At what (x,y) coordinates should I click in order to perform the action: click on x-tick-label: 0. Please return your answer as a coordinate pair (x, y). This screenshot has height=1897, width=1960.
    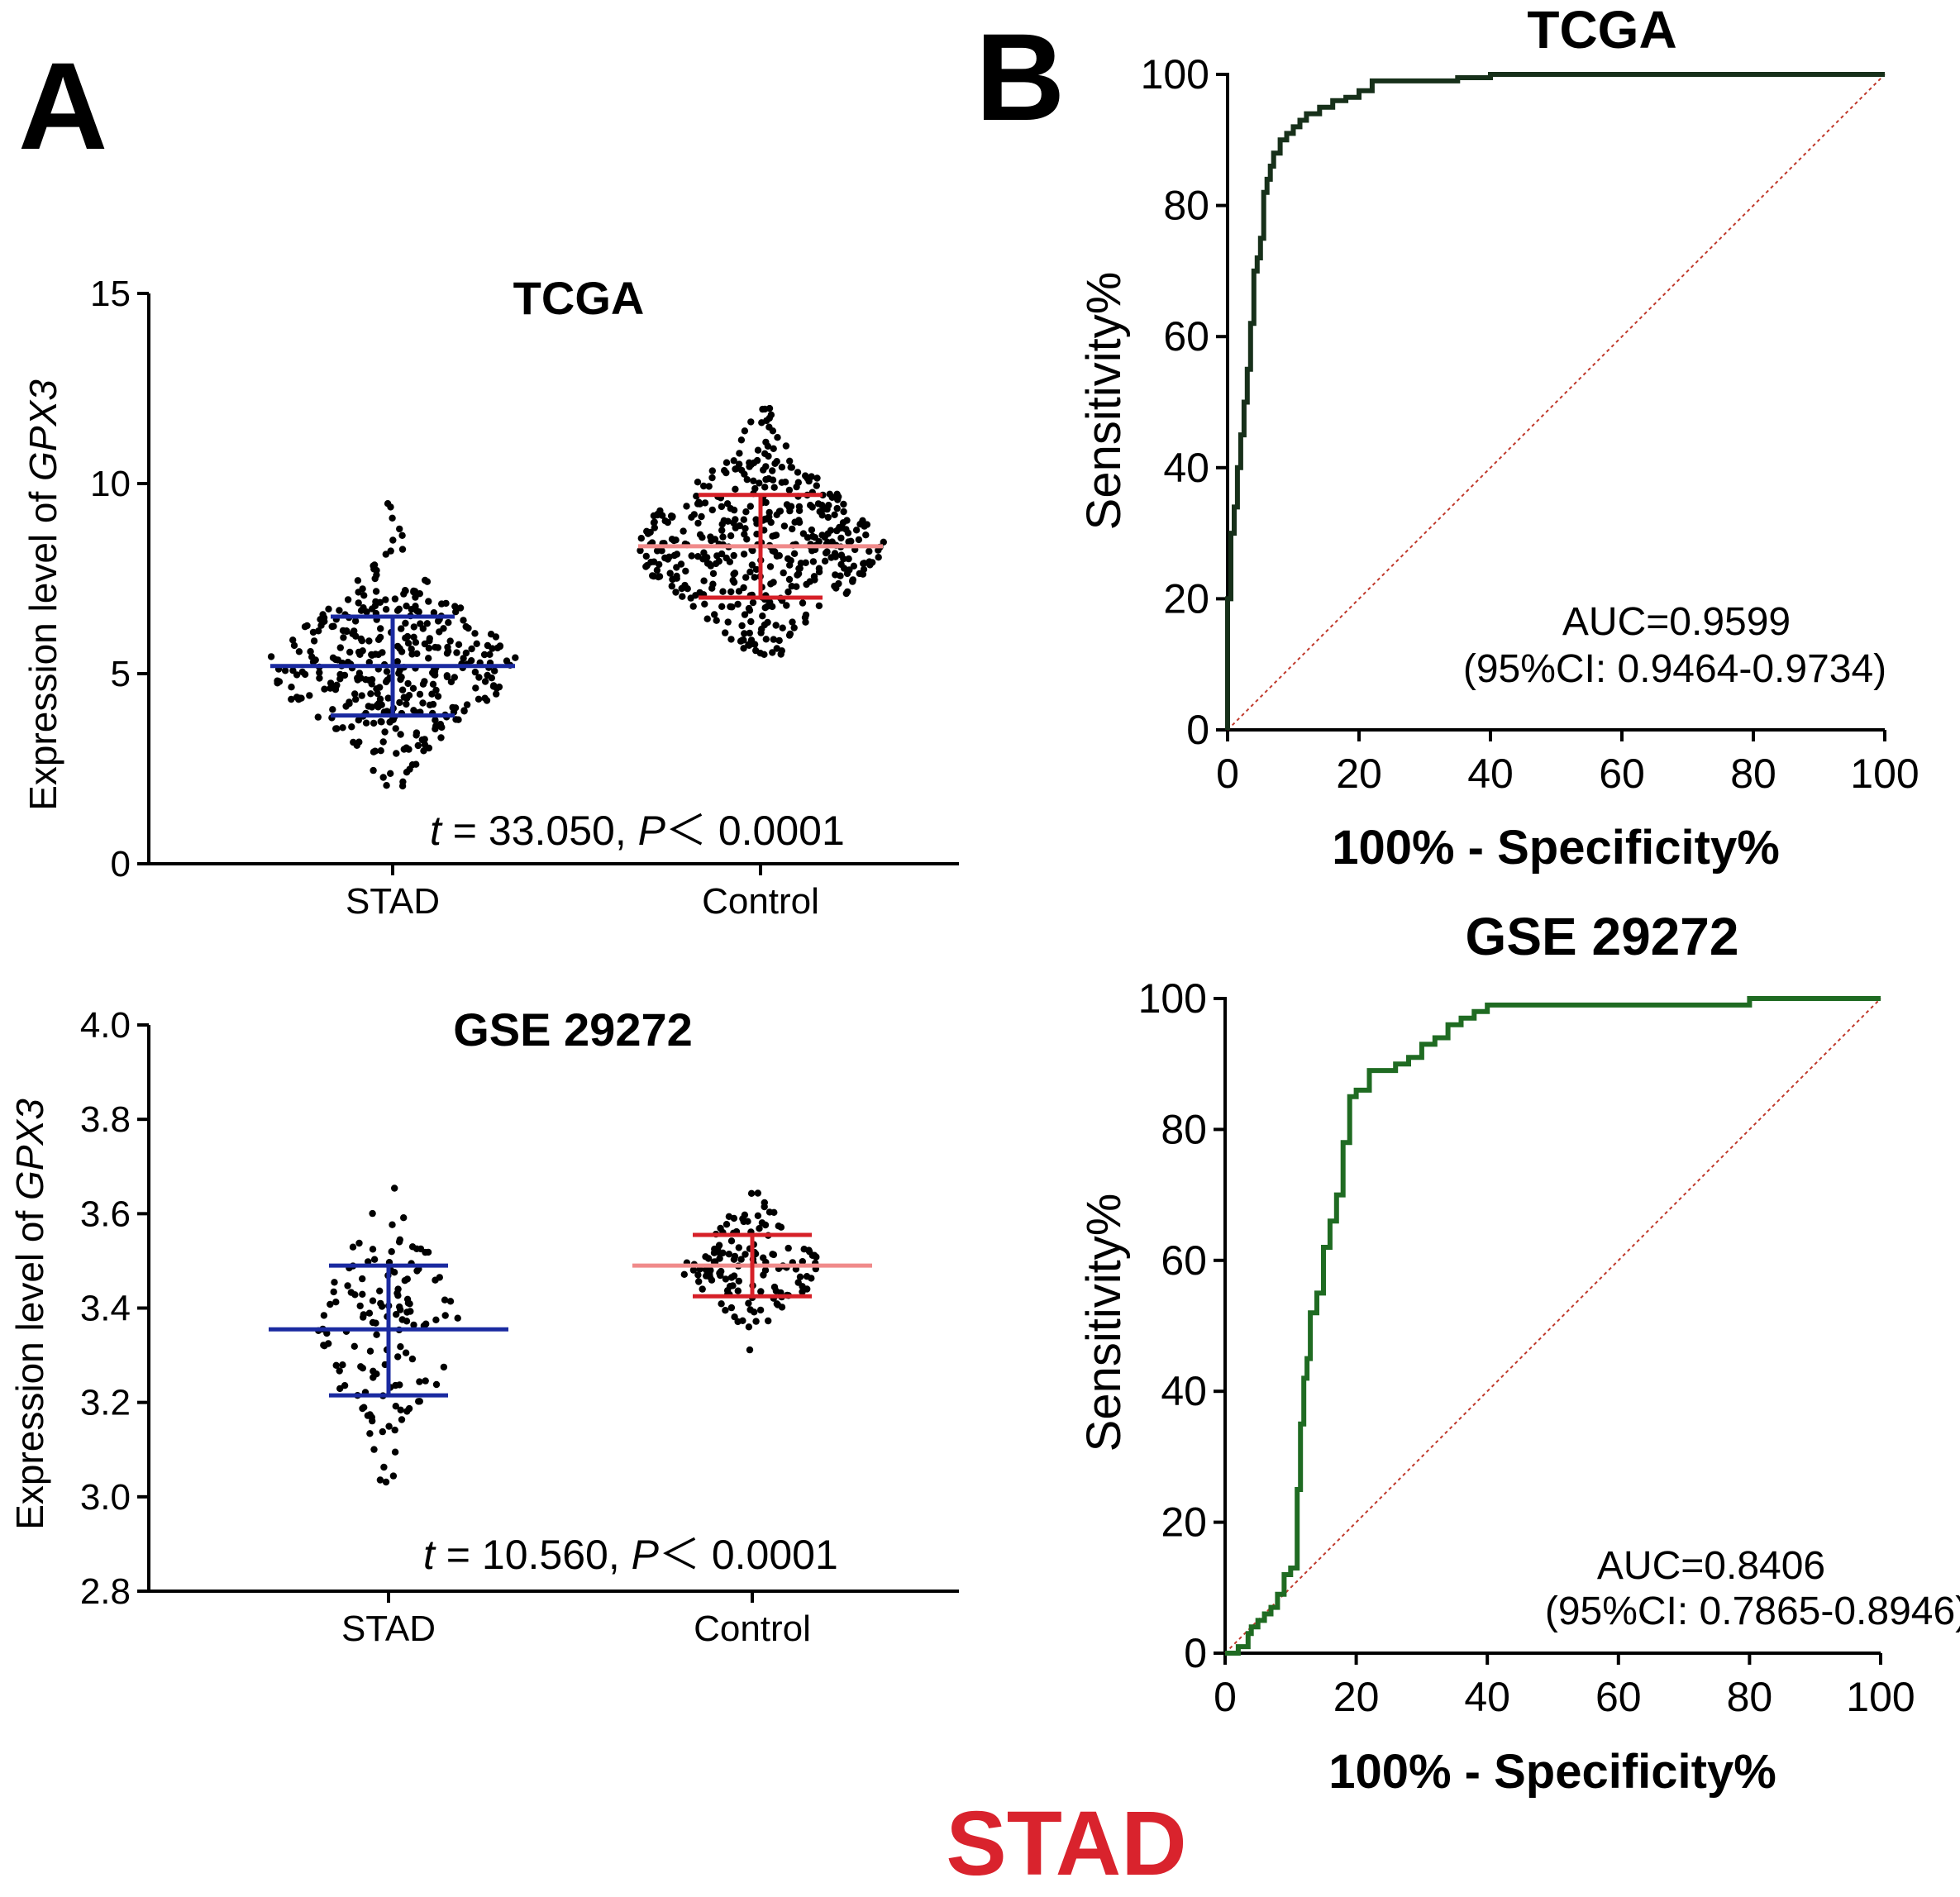
    Looking at the image, I should click on (1227, 774).